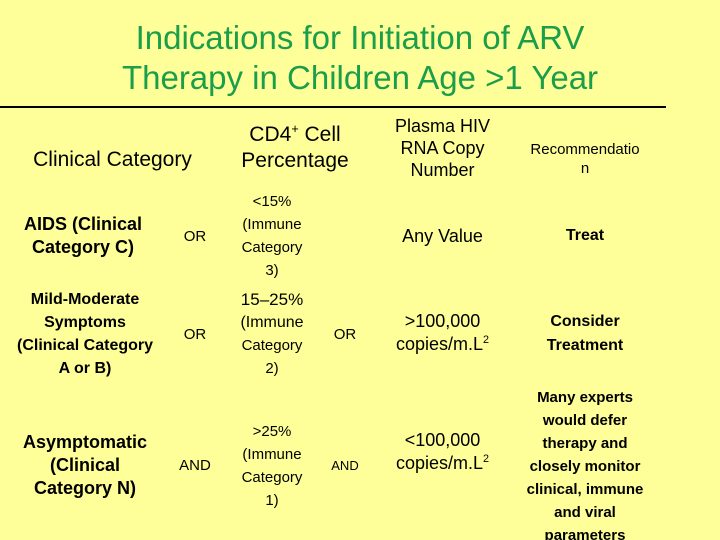  Describe the element at coordinates (85, 464) in the screenshot. I see `row3-category: Asymptomatic (Clinical Category N)` at that location.